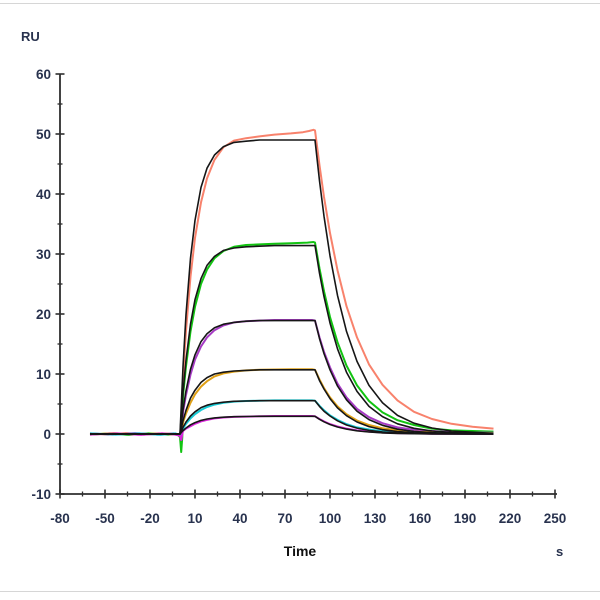  I want to click on x-tick-label: 130, so click(375, 518).